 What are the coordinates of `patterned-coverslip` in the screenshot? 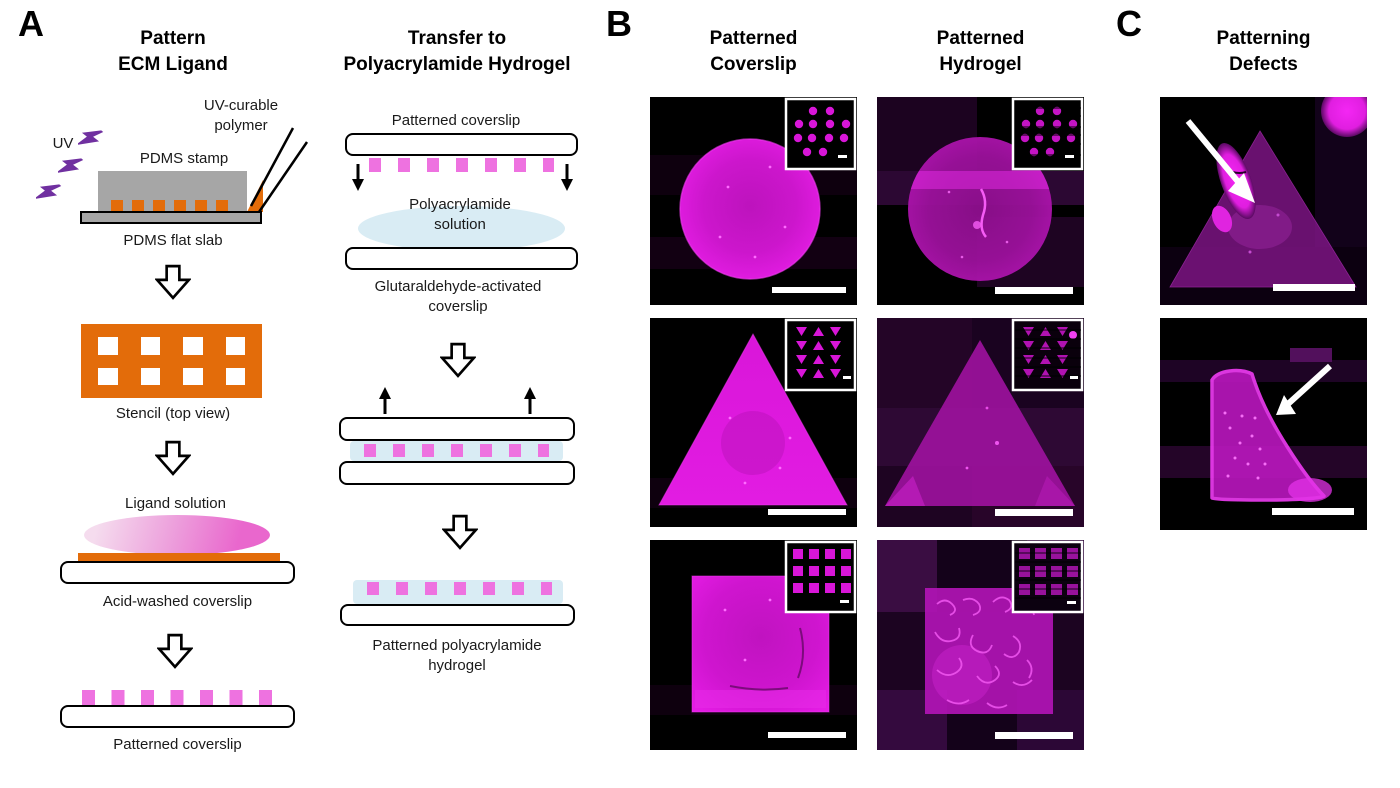 It's located at (177, 716).